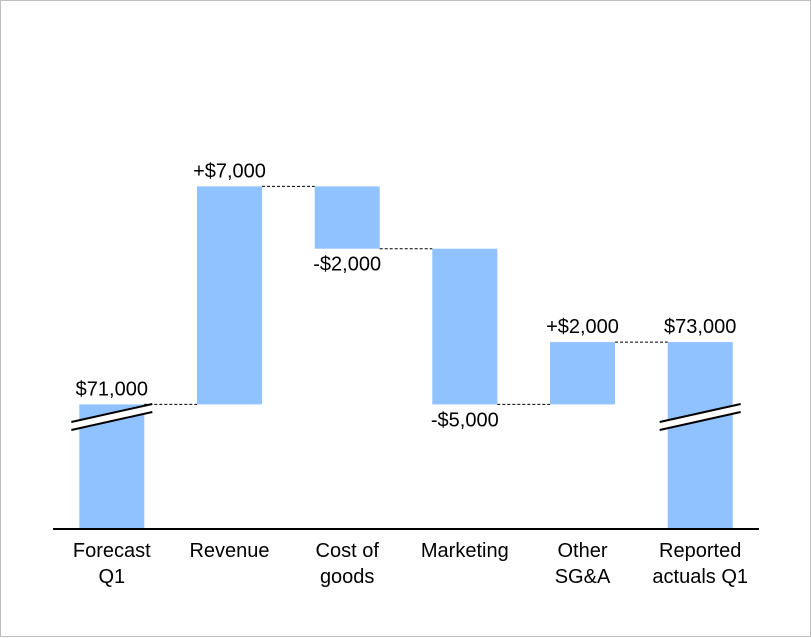  Describe the element at coordinates (583, 564) in the screenshot. I see `category-label-4: Other SG&A` at that location.